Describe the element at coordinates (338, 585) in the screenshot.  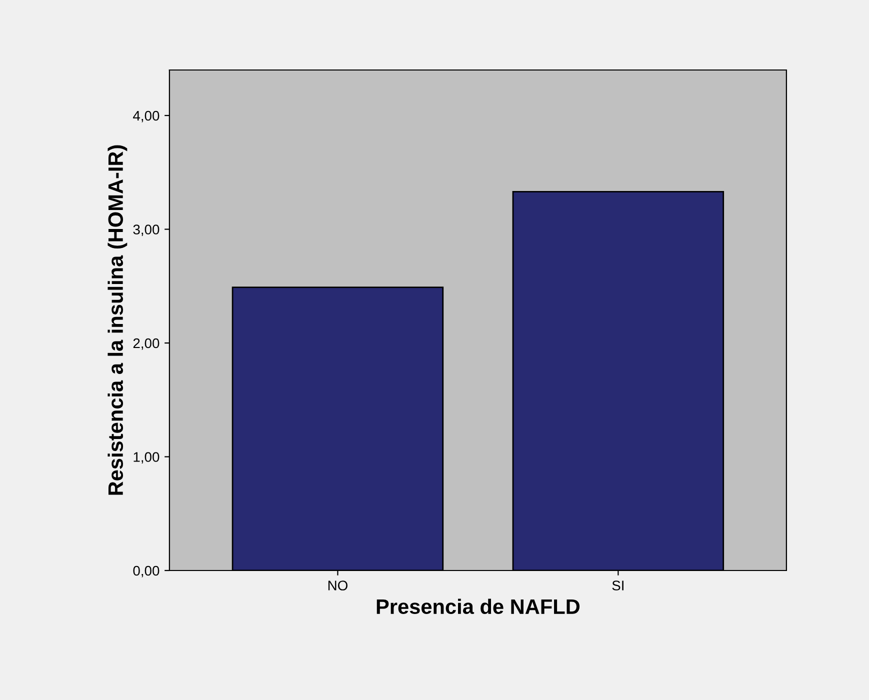
I see `x-tick-label: NO` at that location.